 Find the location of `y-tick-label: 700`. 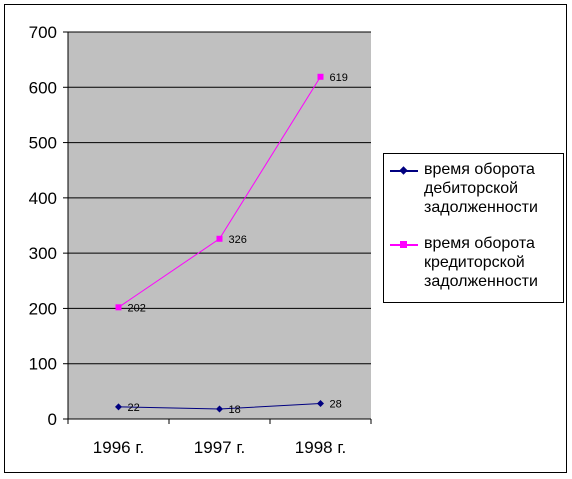

y-tick-label: 700 is located at coordinates (43, 32).